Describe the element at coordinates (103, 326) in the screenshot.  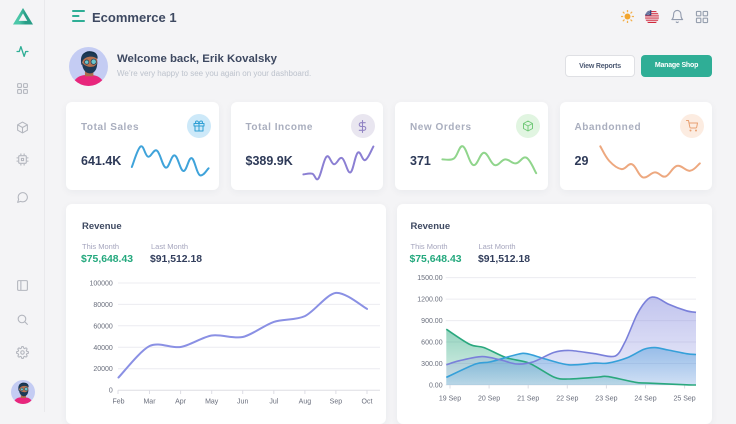
I see `svg-text: 60000` at that location.